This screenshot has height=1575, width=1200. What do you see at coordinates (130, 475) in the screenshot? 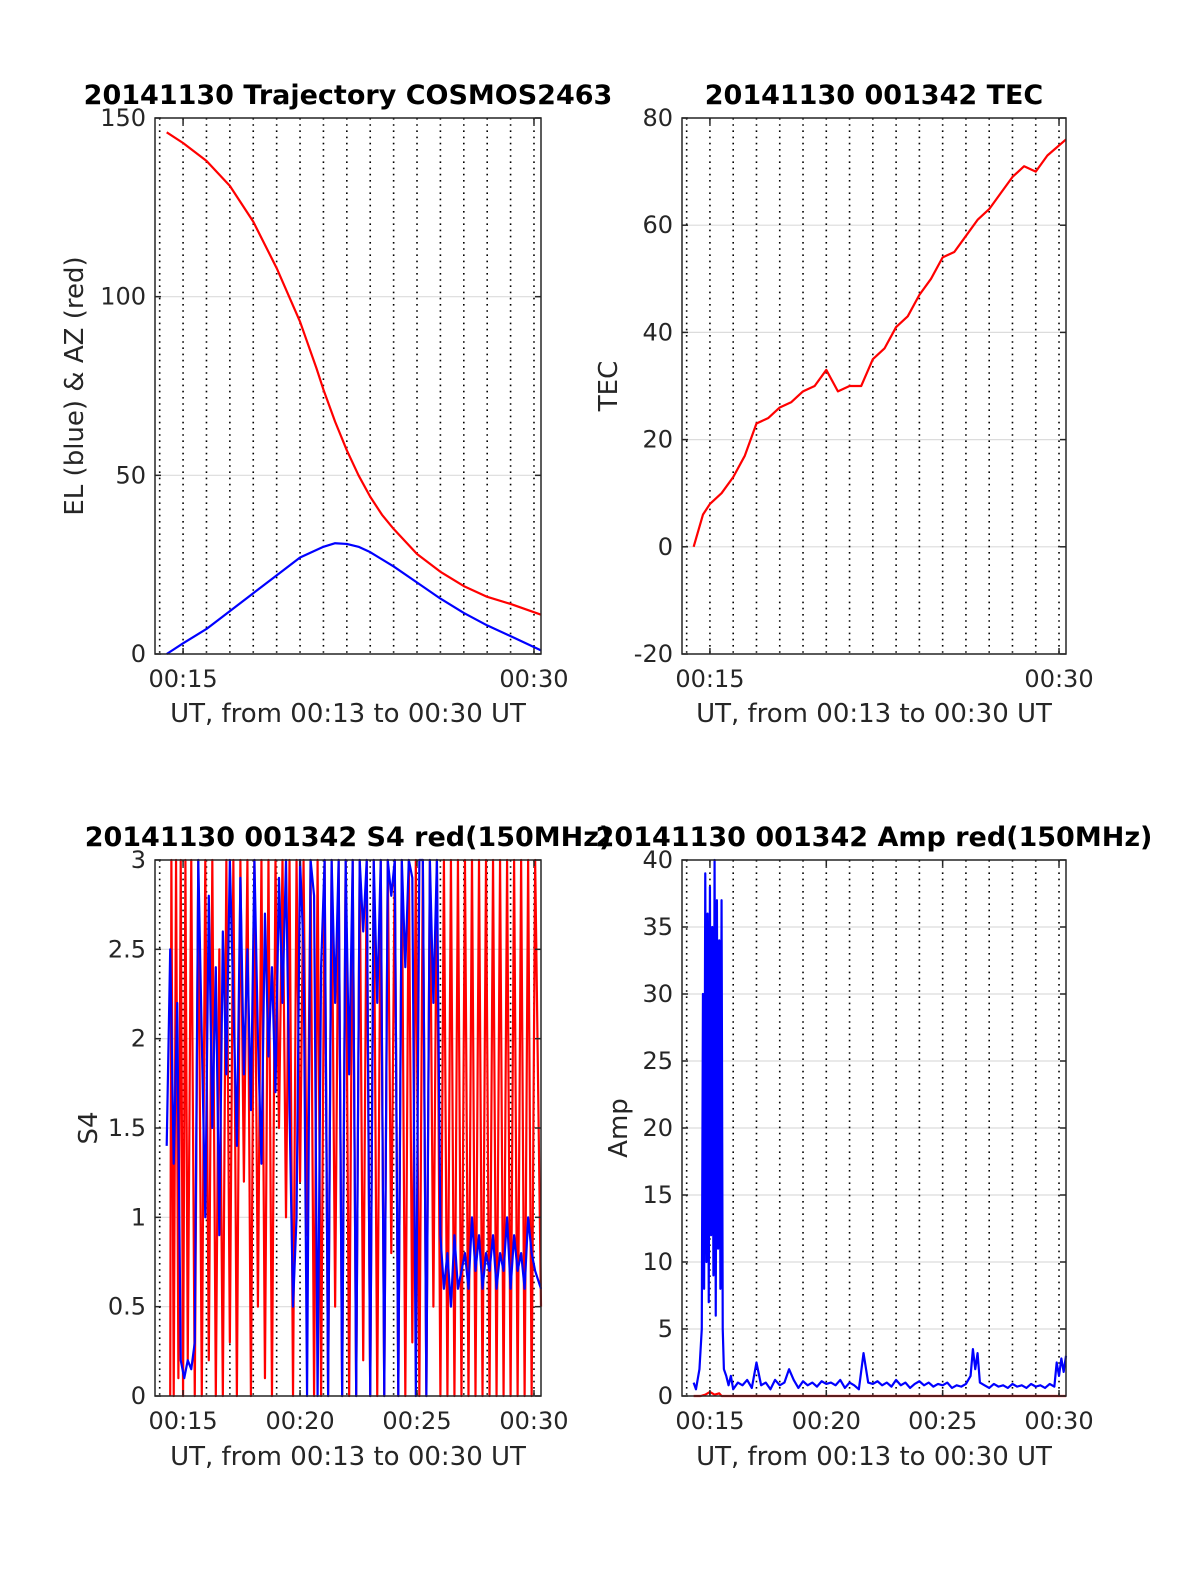
I see `trajectory-ytick-label: 50` at bounding box center [130, 475].